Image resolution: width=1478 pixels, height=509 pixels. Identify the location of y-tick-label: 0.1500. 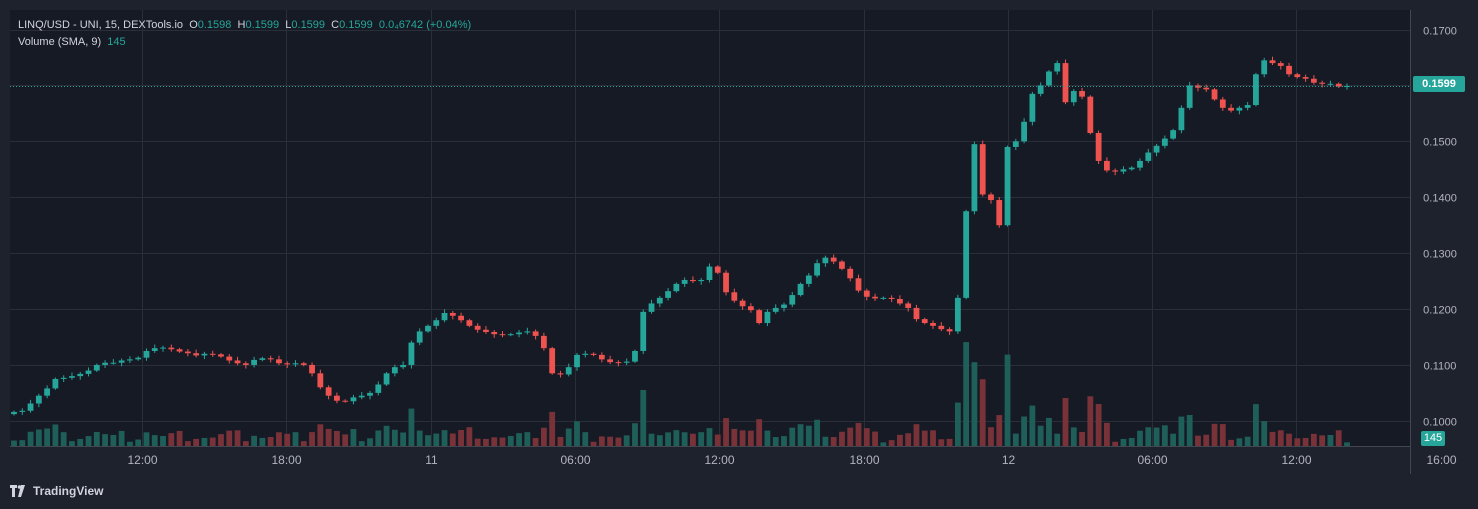
(1440, 143).